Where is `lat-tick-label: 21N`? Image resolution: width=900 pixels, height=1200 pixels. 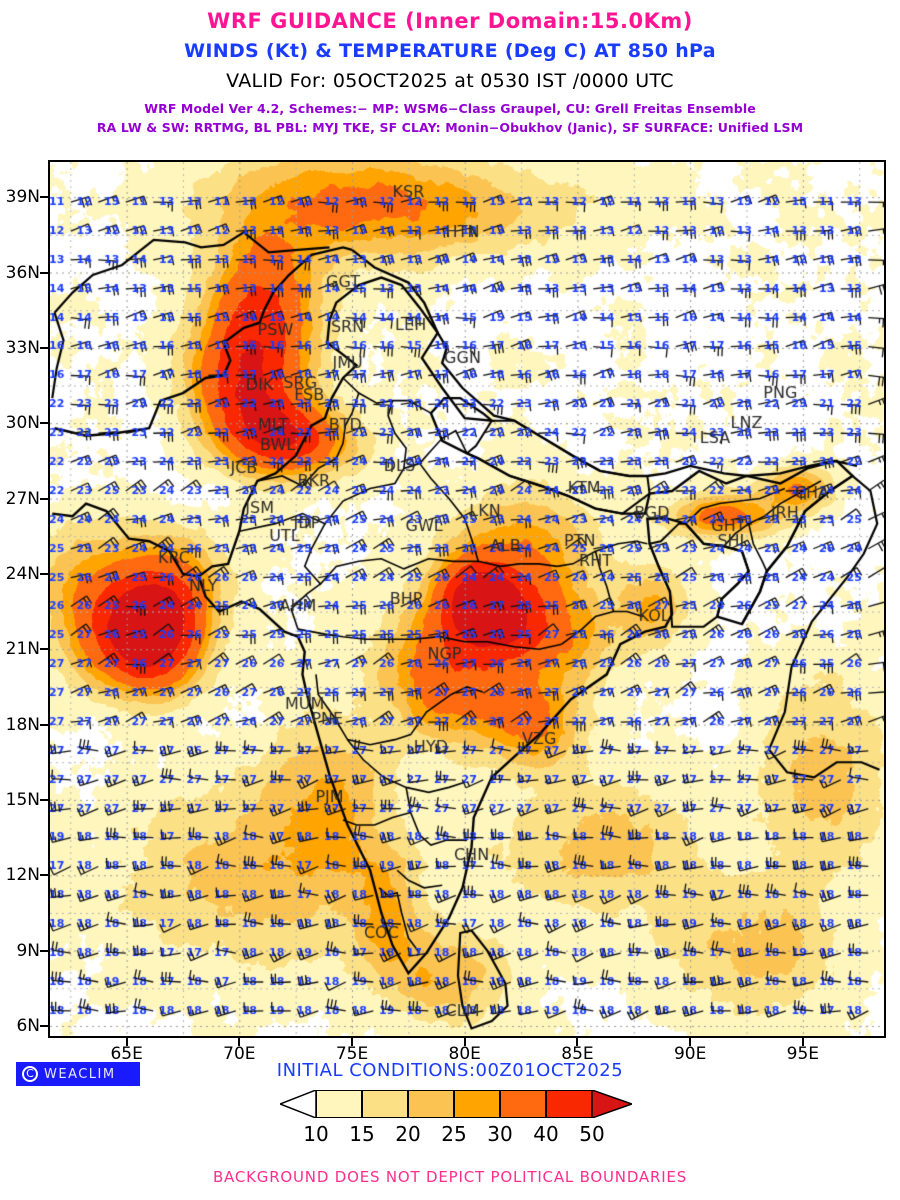
lat-tick-label: 21N is located at coordinates (22, 649).